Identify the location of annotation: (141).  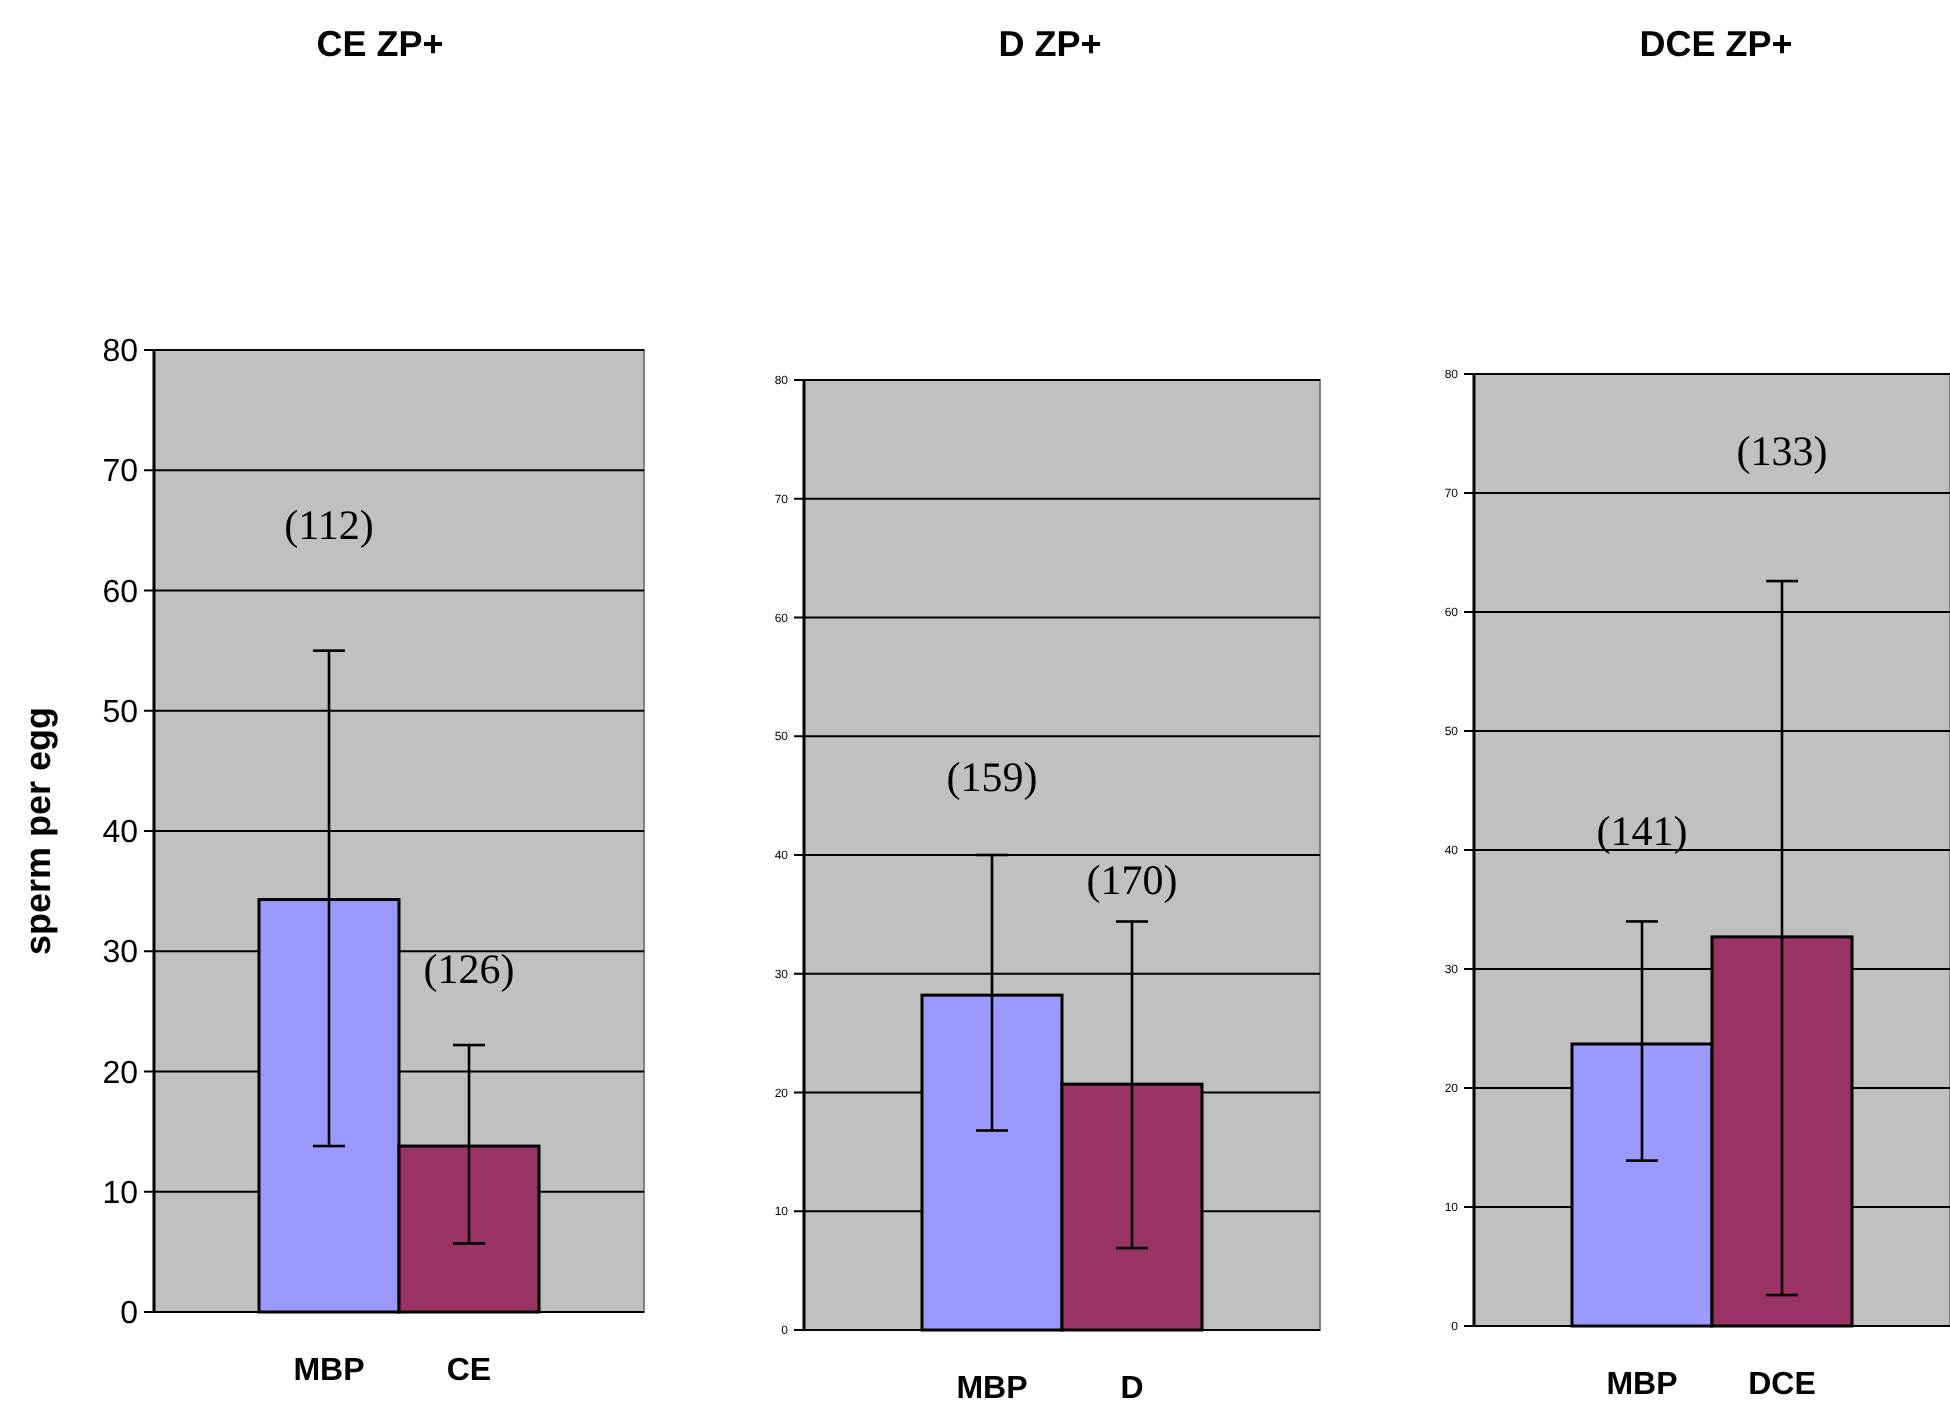
(1642, 831).